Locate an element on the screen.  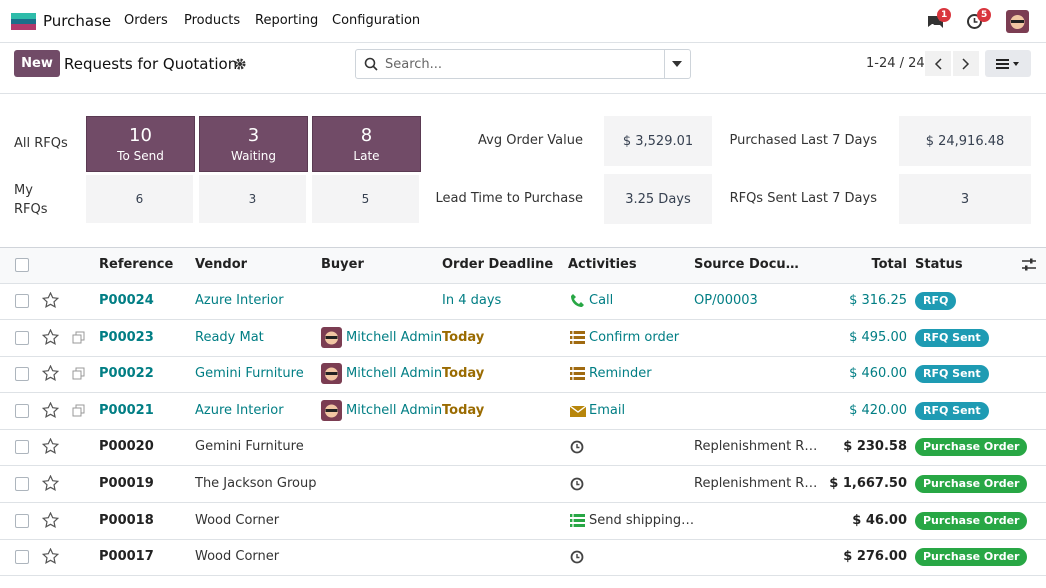
reference: P00018 is located at coordinates (126, 520).